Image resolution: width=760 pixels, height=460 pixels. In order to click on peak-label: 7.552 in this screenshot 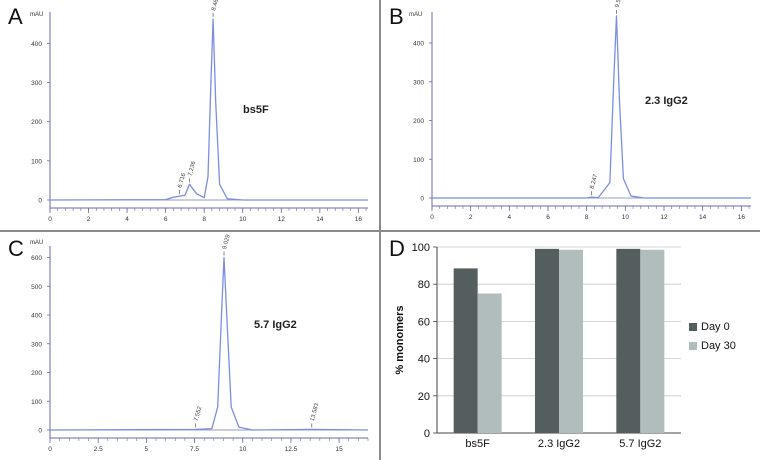, I will do `click(199, 413)`.